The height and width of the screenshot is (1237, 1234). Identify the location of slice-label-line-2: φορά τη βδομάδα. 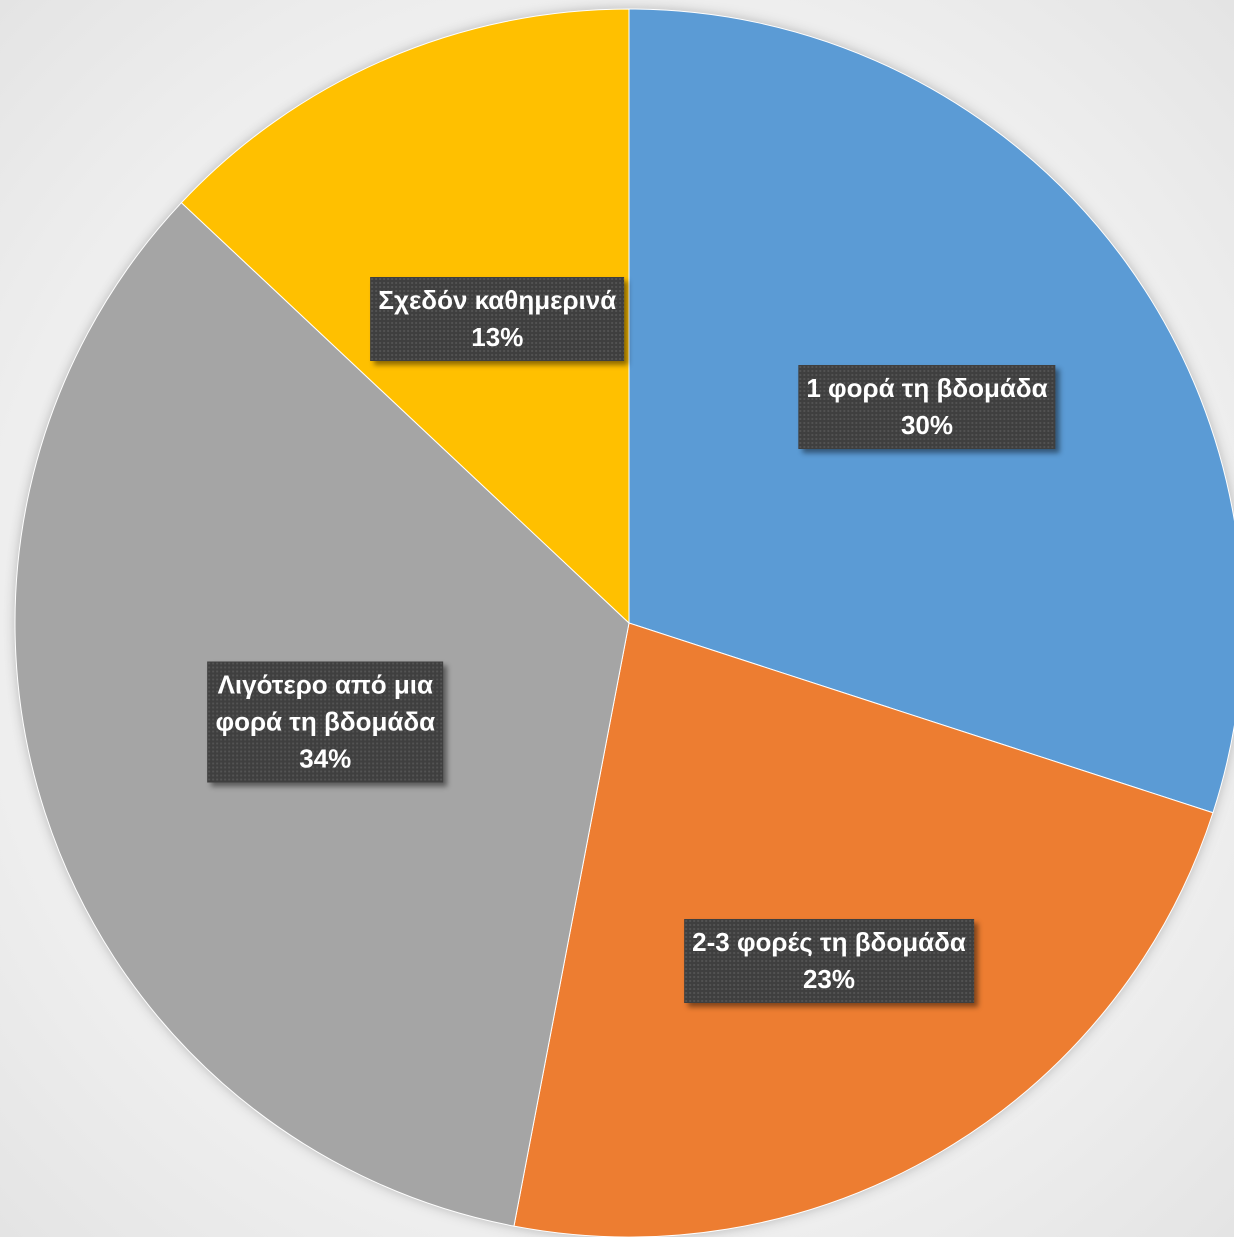
(325, 721).